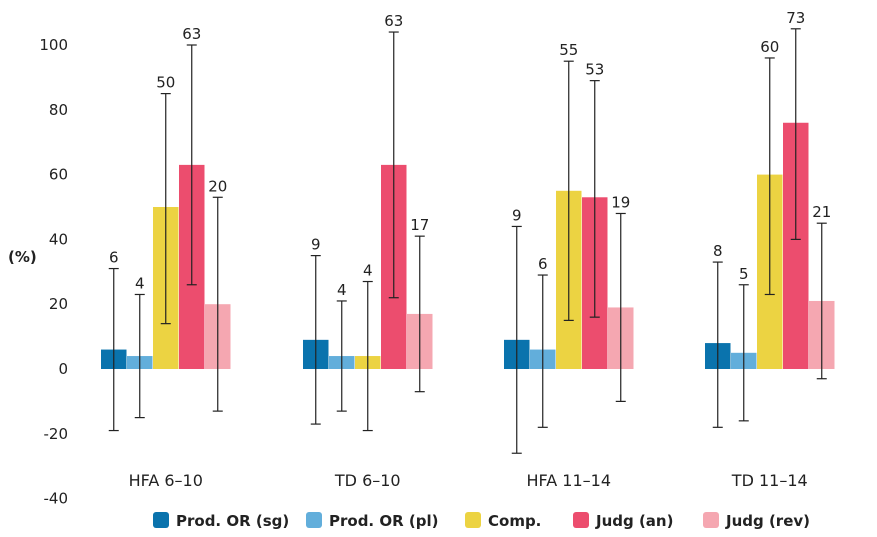  Describe the element at coordinates (744, 274) in the screenshot. I see `data-label: 5` at that location.